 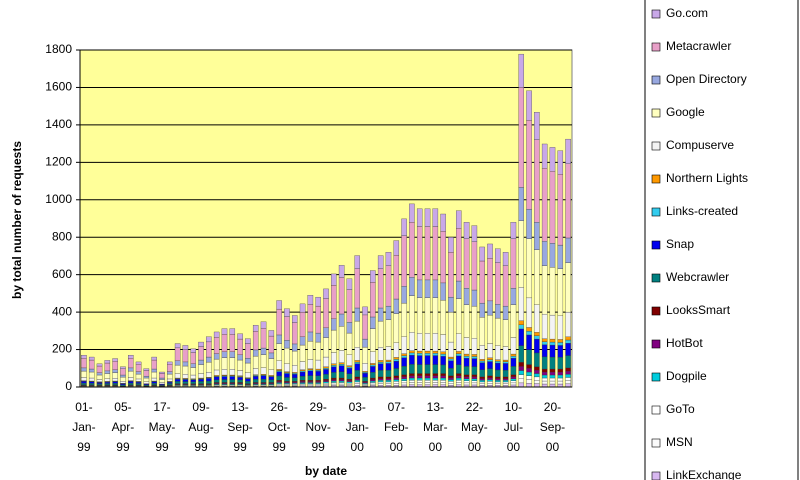 I want to click on legend-label: Open Directory, so click(x=706, y=79).